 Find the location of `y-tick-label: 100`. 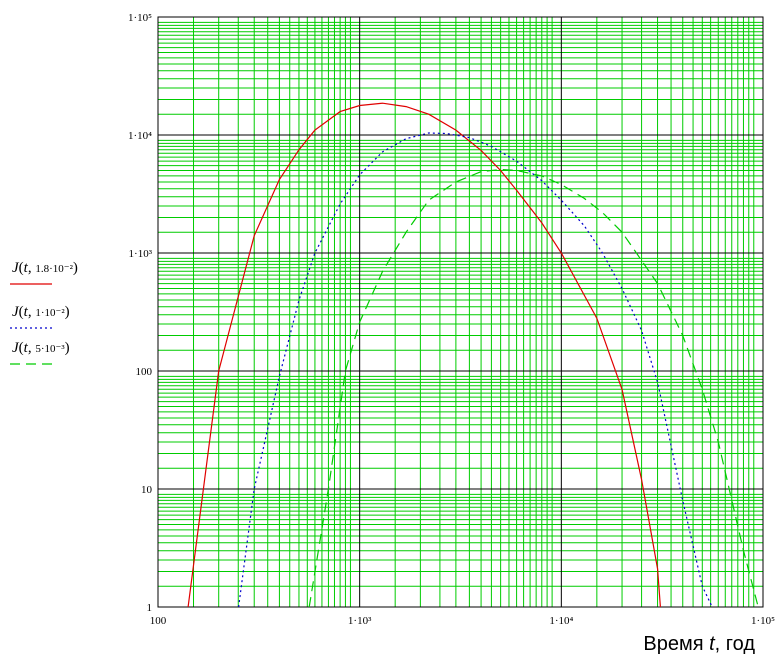

y-tick-label: 100 is located at coordinates (144, 372).